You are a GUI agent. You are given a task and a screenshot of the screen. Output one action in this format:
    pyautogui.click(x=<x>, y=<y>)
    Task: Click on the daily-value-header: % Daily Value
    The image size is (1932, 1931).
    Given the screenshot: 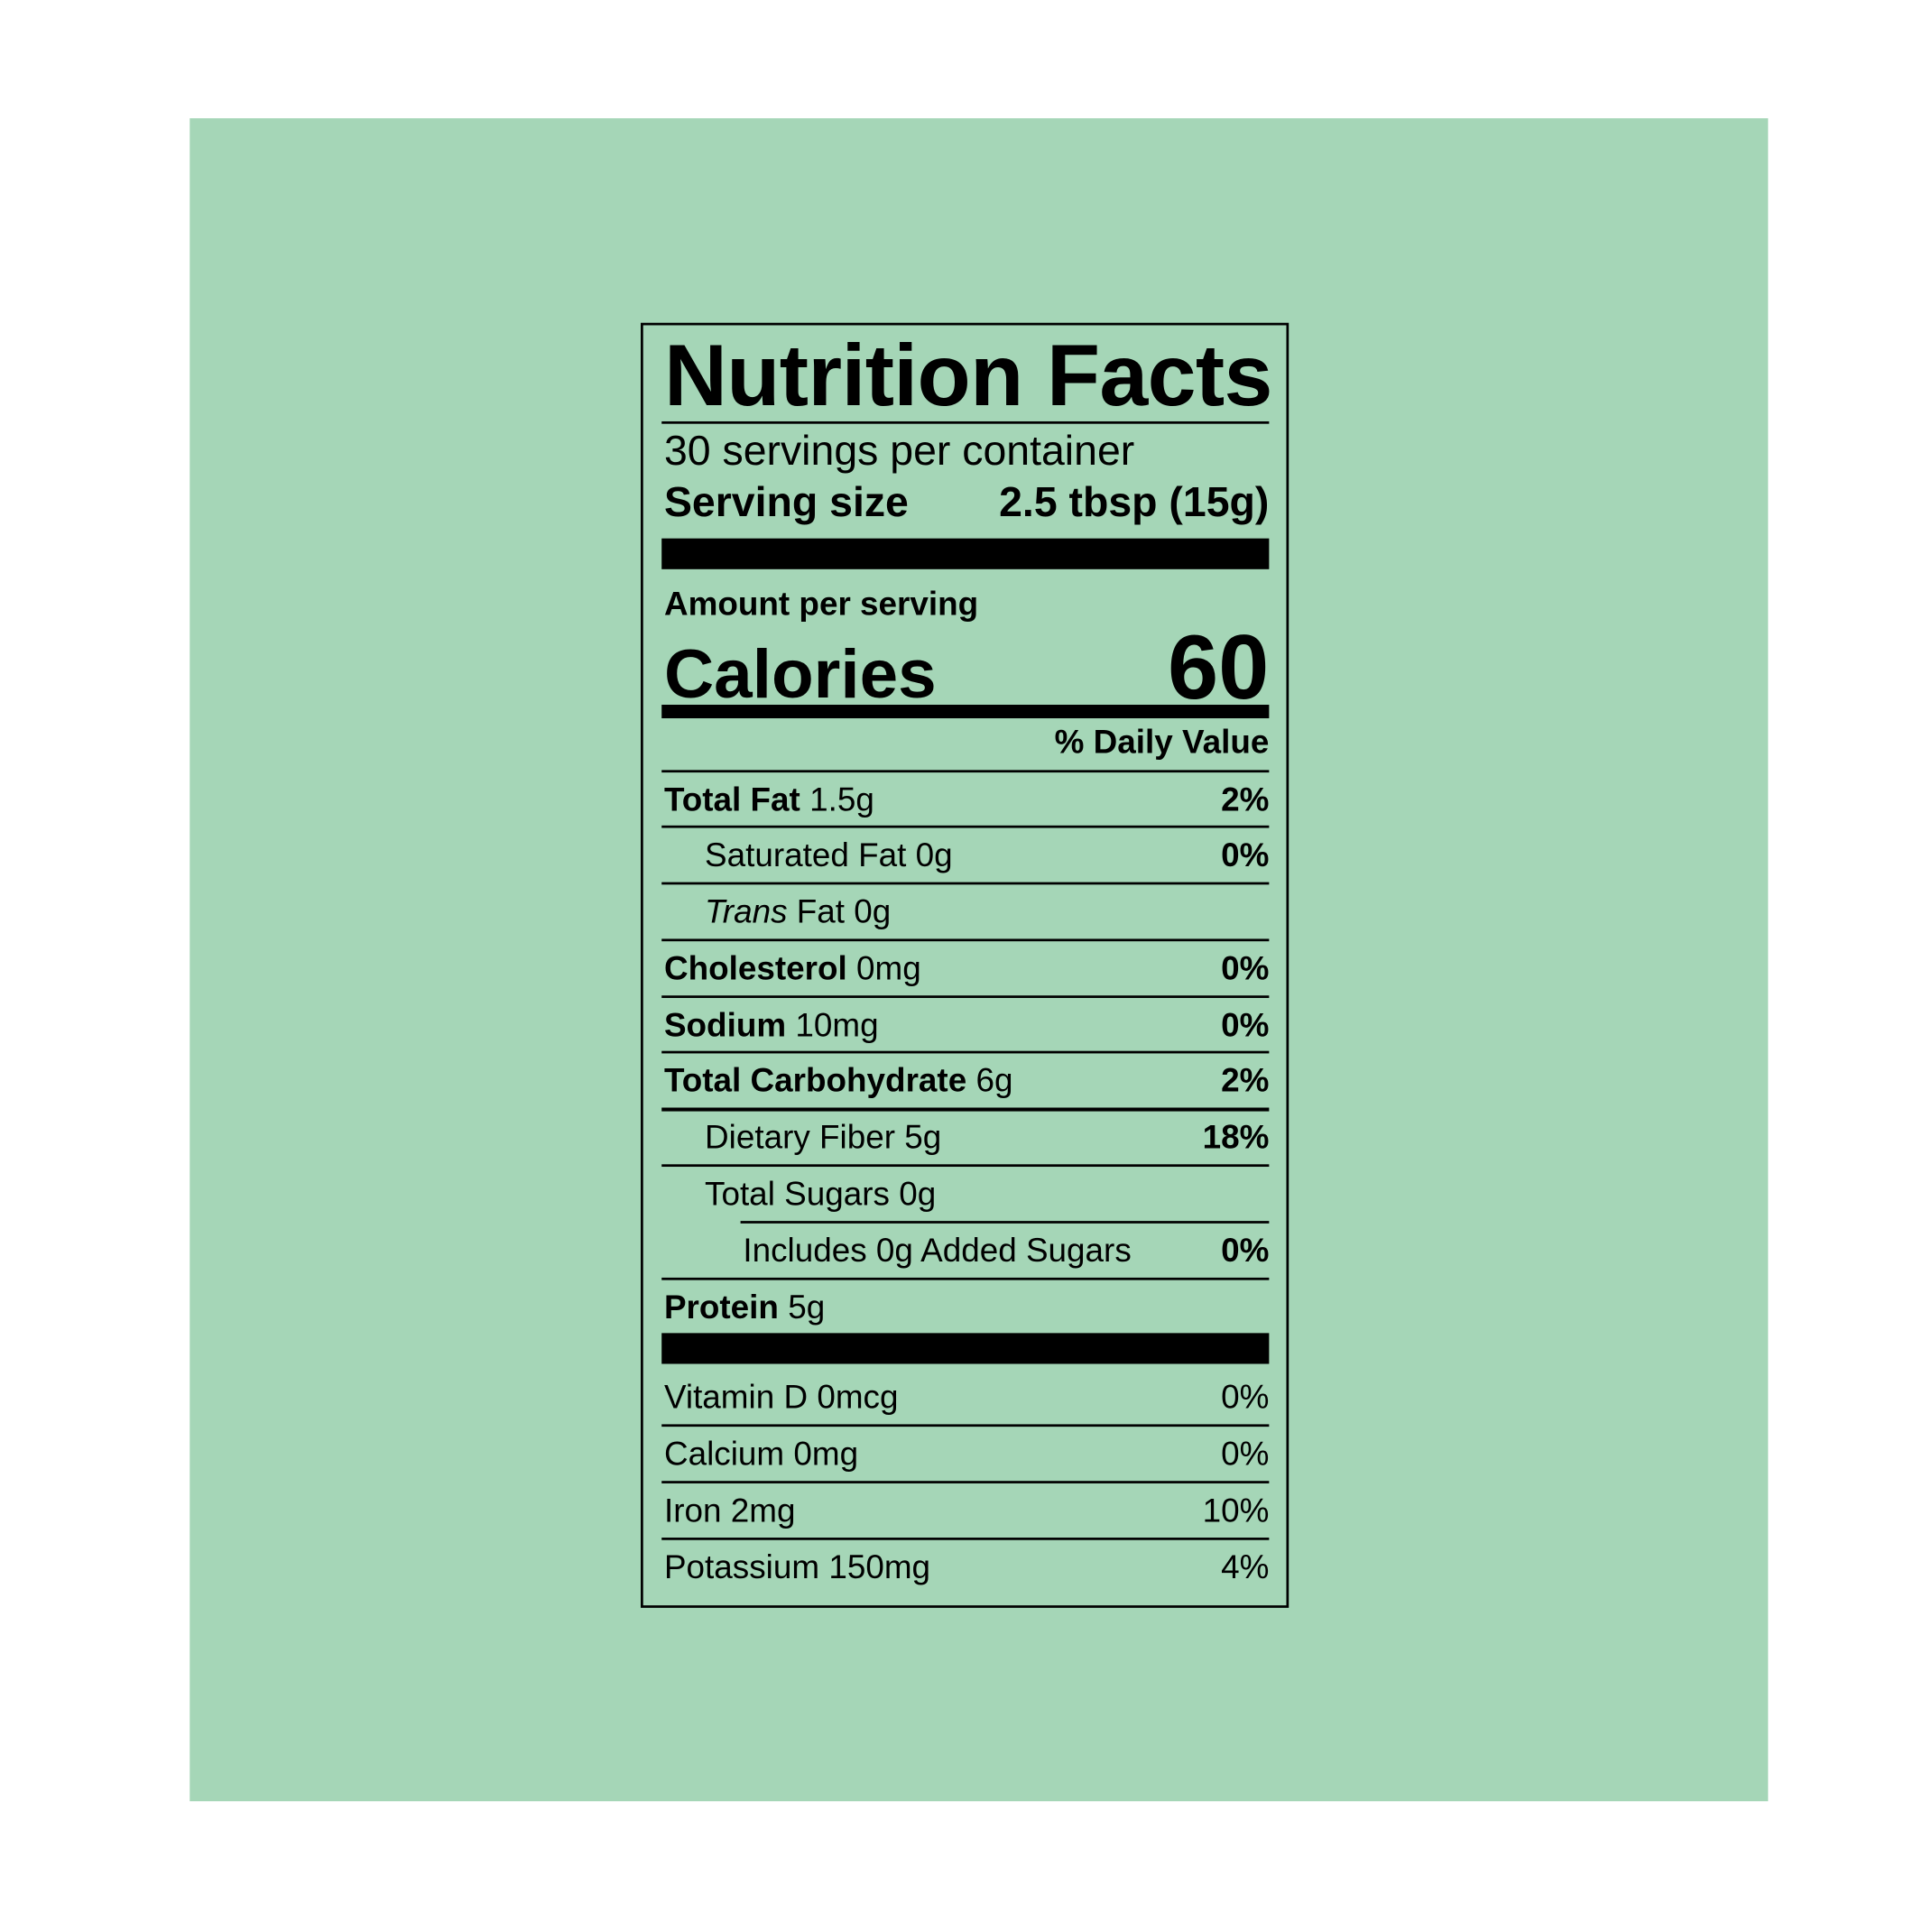 What is the action you would take?
    pyautogui.click(x=1162, y=742)
    